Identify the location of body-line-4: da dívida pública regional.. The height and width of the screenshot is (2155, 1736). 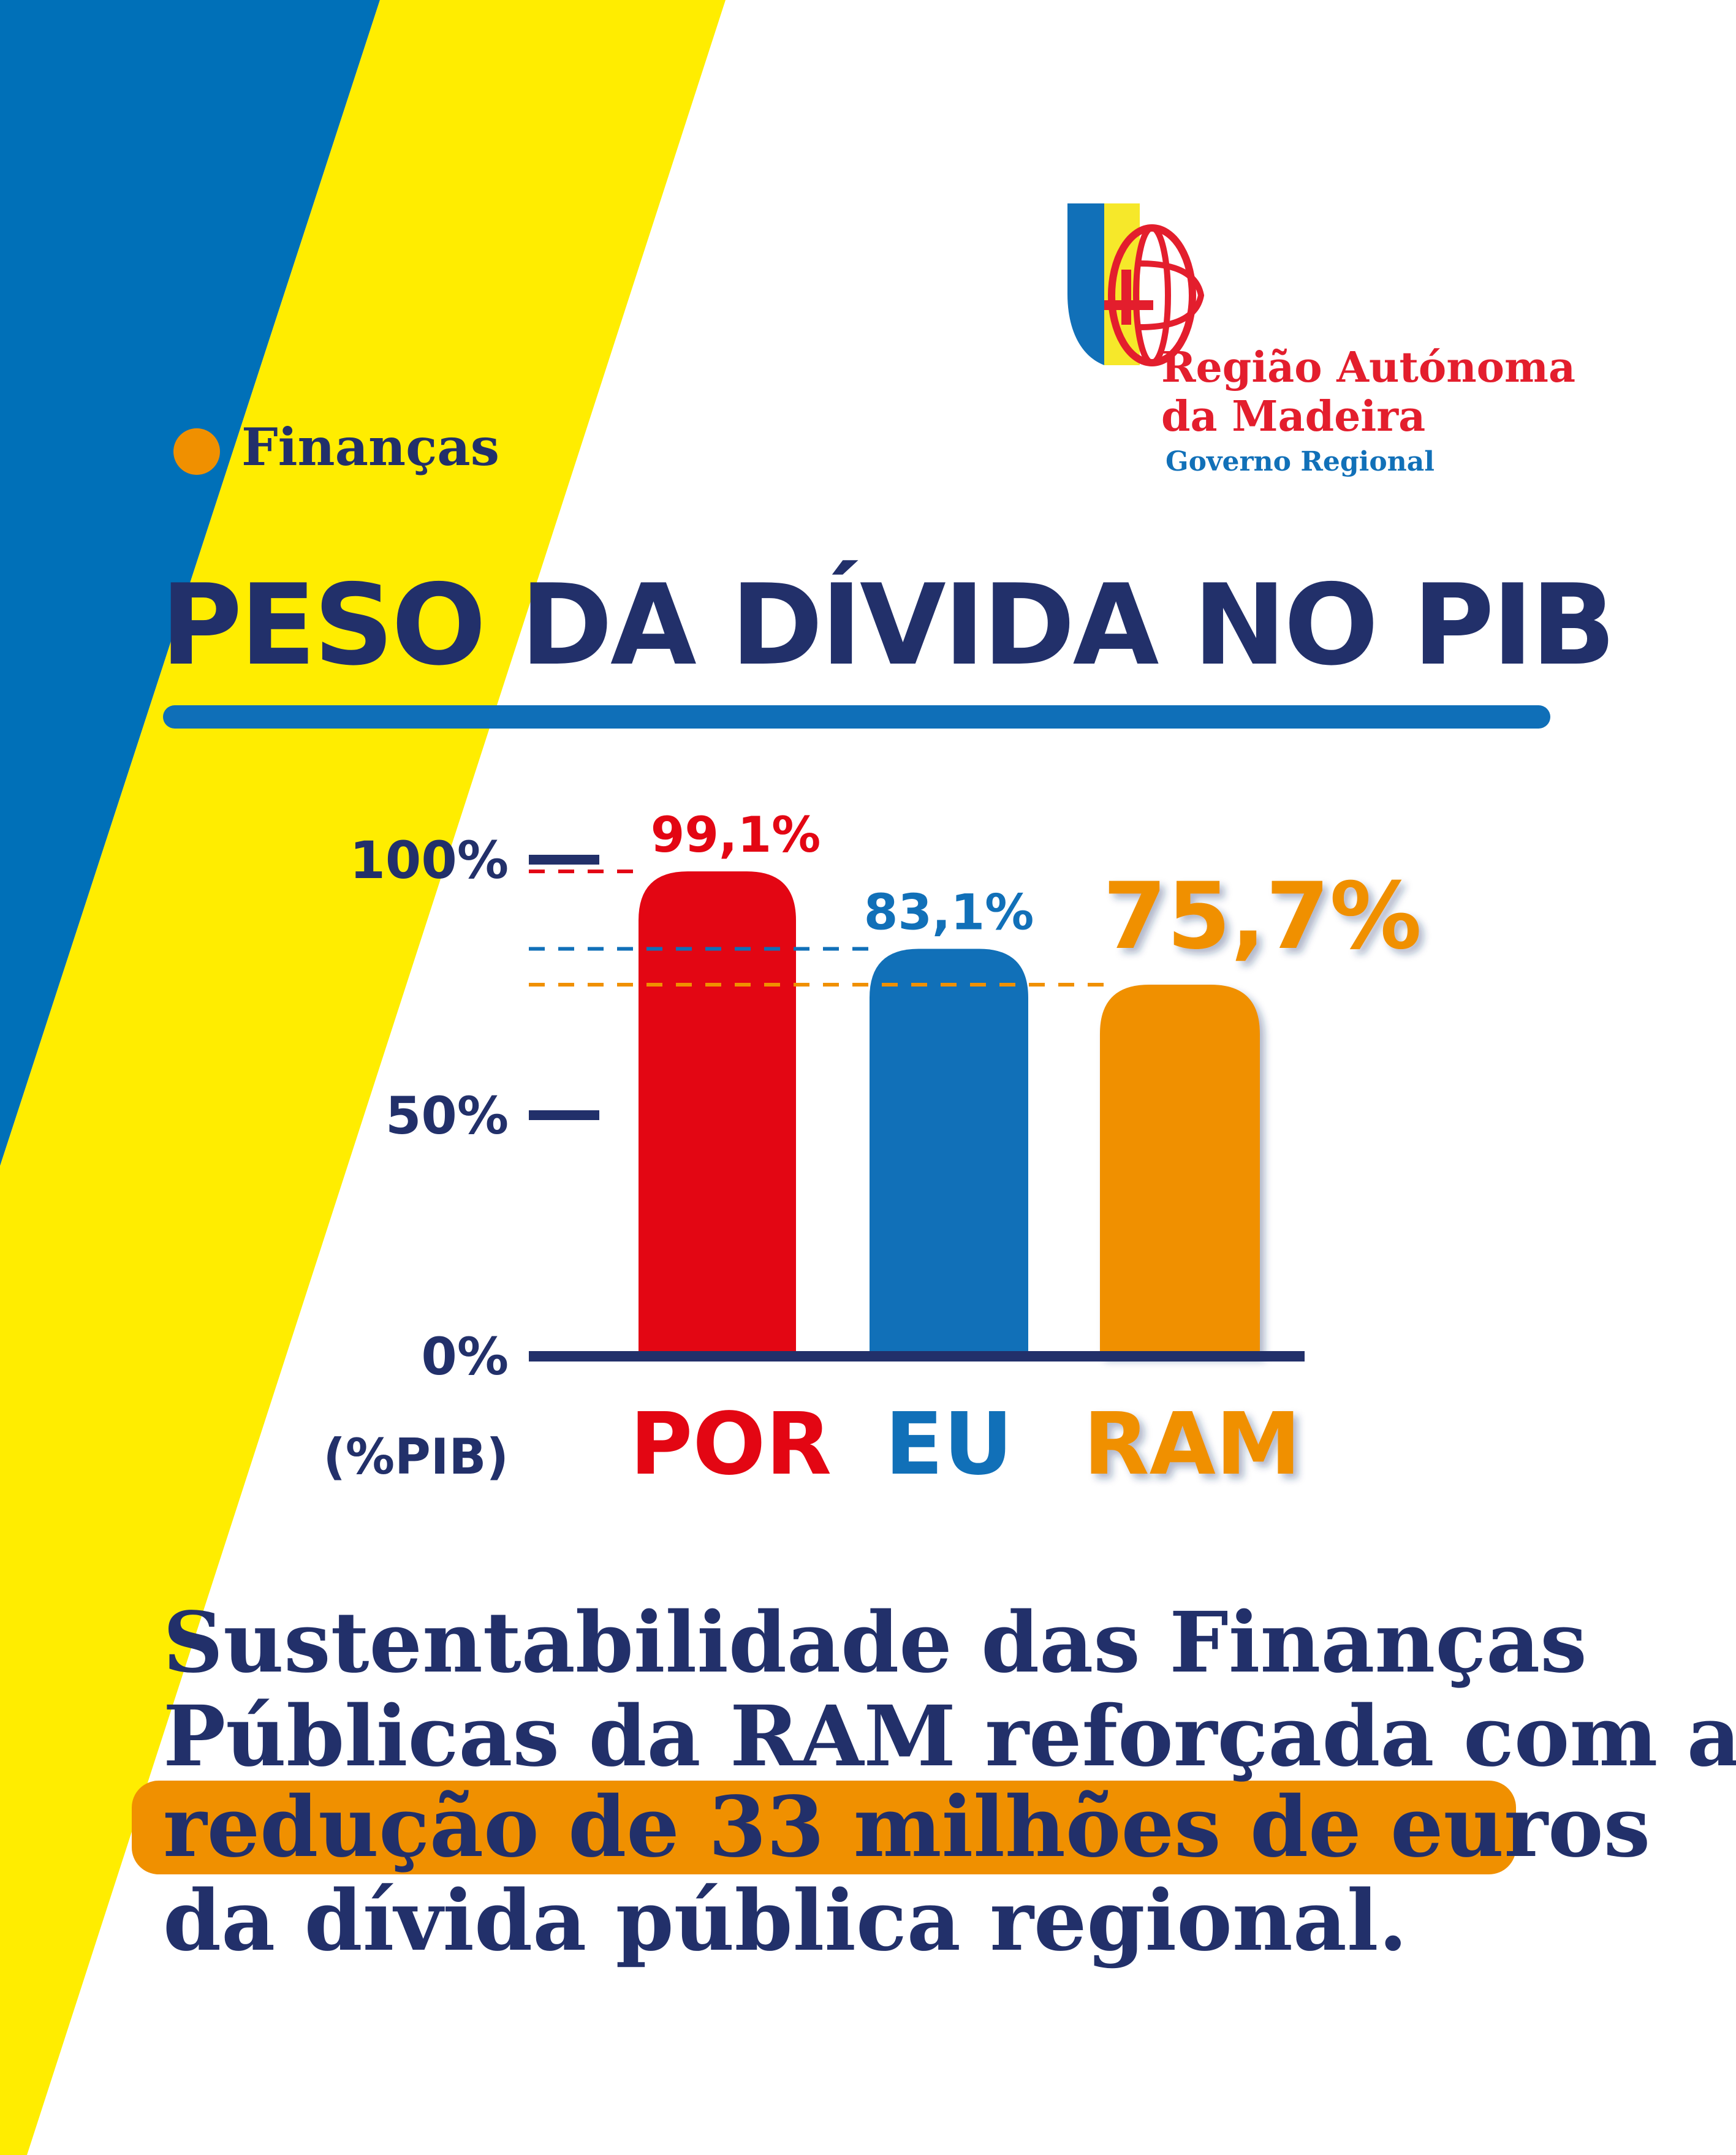
(785, 1921).